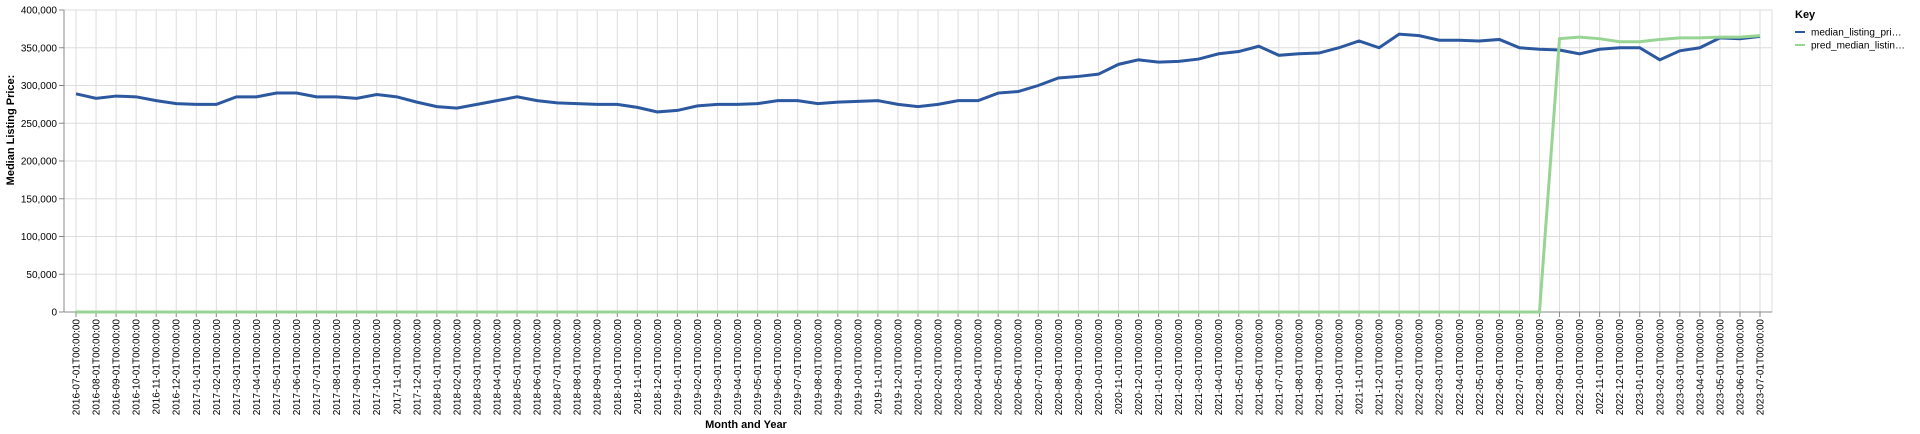 This screenshot has width=1920, height=434. I want to click on x-tick-label: 2020-10-01T00:00:00, so click(1099, 367).